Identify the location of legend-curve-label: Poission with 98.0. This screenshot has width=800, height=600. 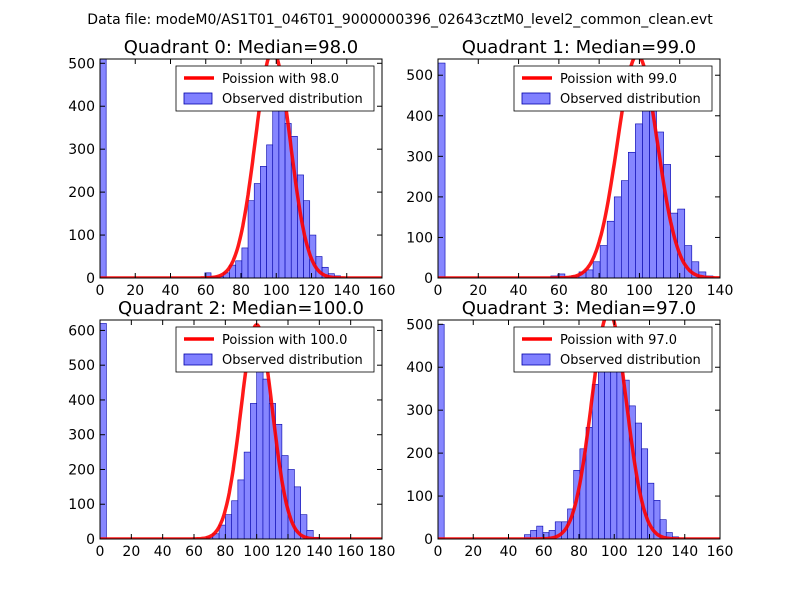
(280, 79).